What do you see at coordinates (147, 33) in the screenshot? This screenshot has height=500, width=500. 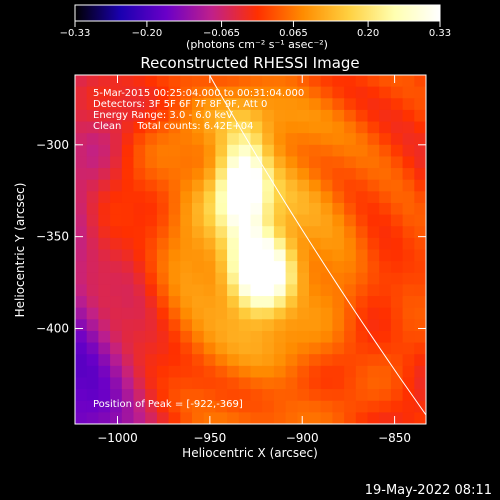 I see `colorbar-tick-label: −0.20` at bounding box center [147, 33].